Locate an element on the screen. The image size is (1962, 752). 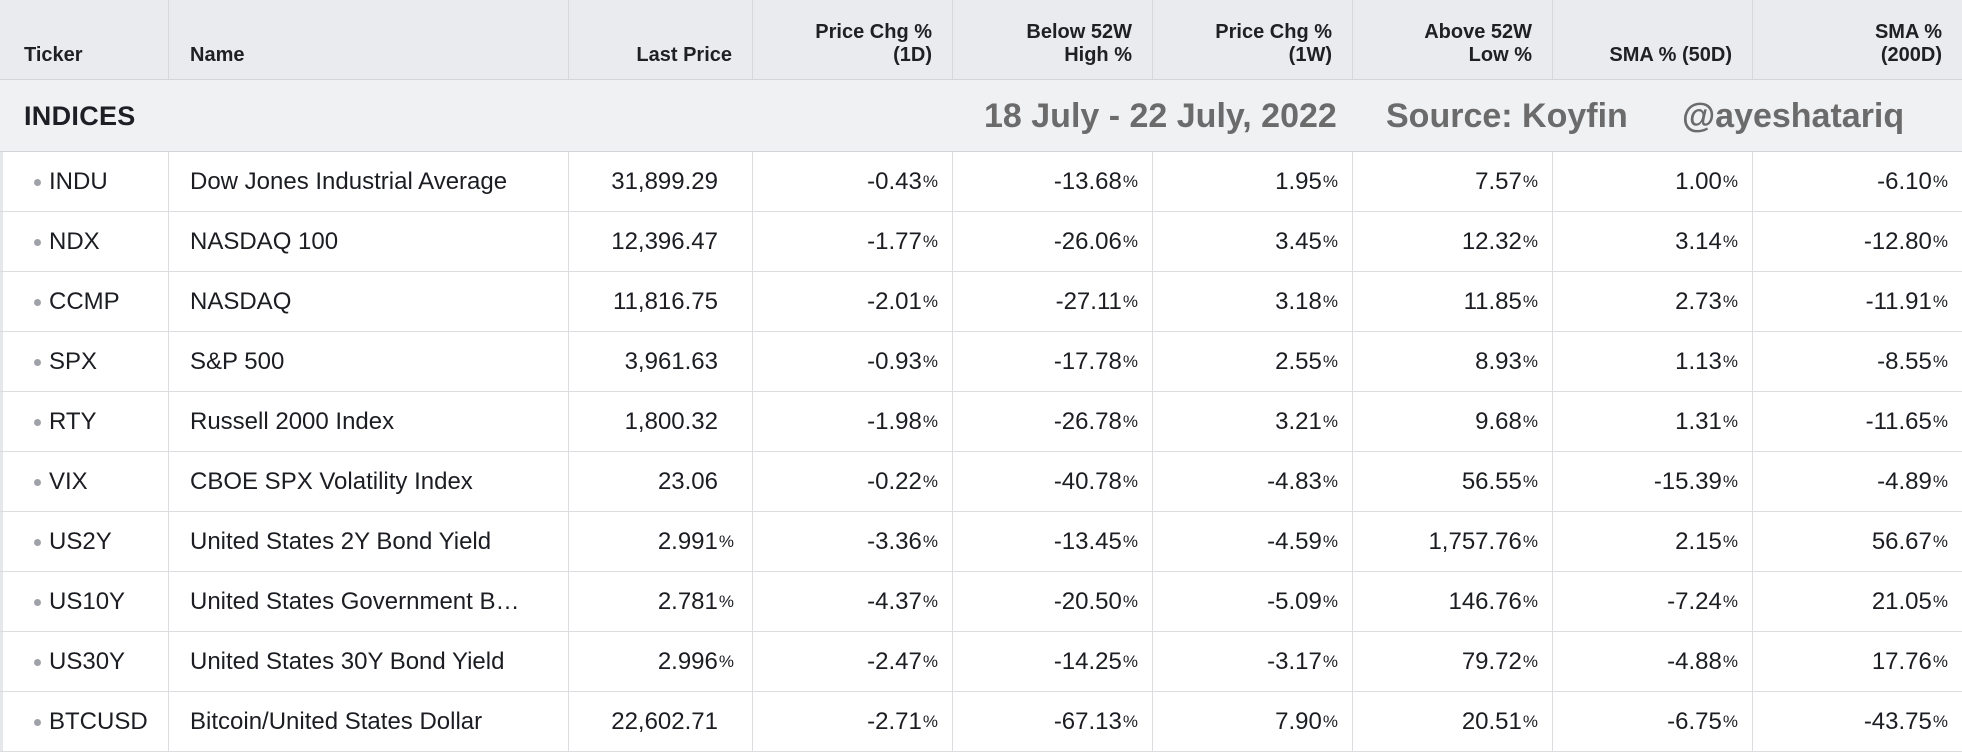
column-header-below-52w: Below 52W High % is located at coordinates (1053, 39).